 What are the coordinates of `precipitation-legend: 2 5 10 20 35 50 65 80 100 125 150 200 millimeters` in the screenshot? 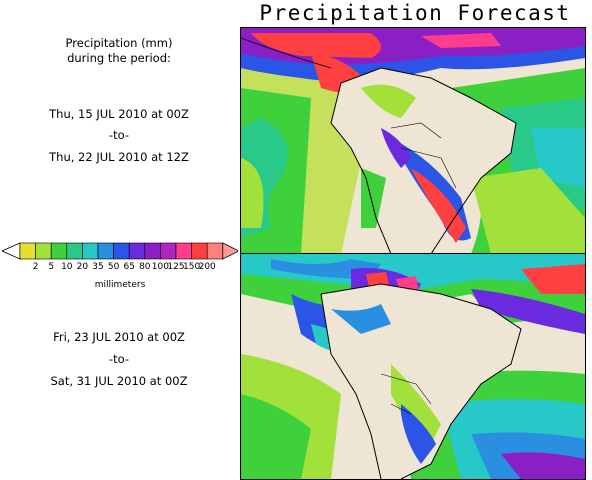 It's located at (120, 267).